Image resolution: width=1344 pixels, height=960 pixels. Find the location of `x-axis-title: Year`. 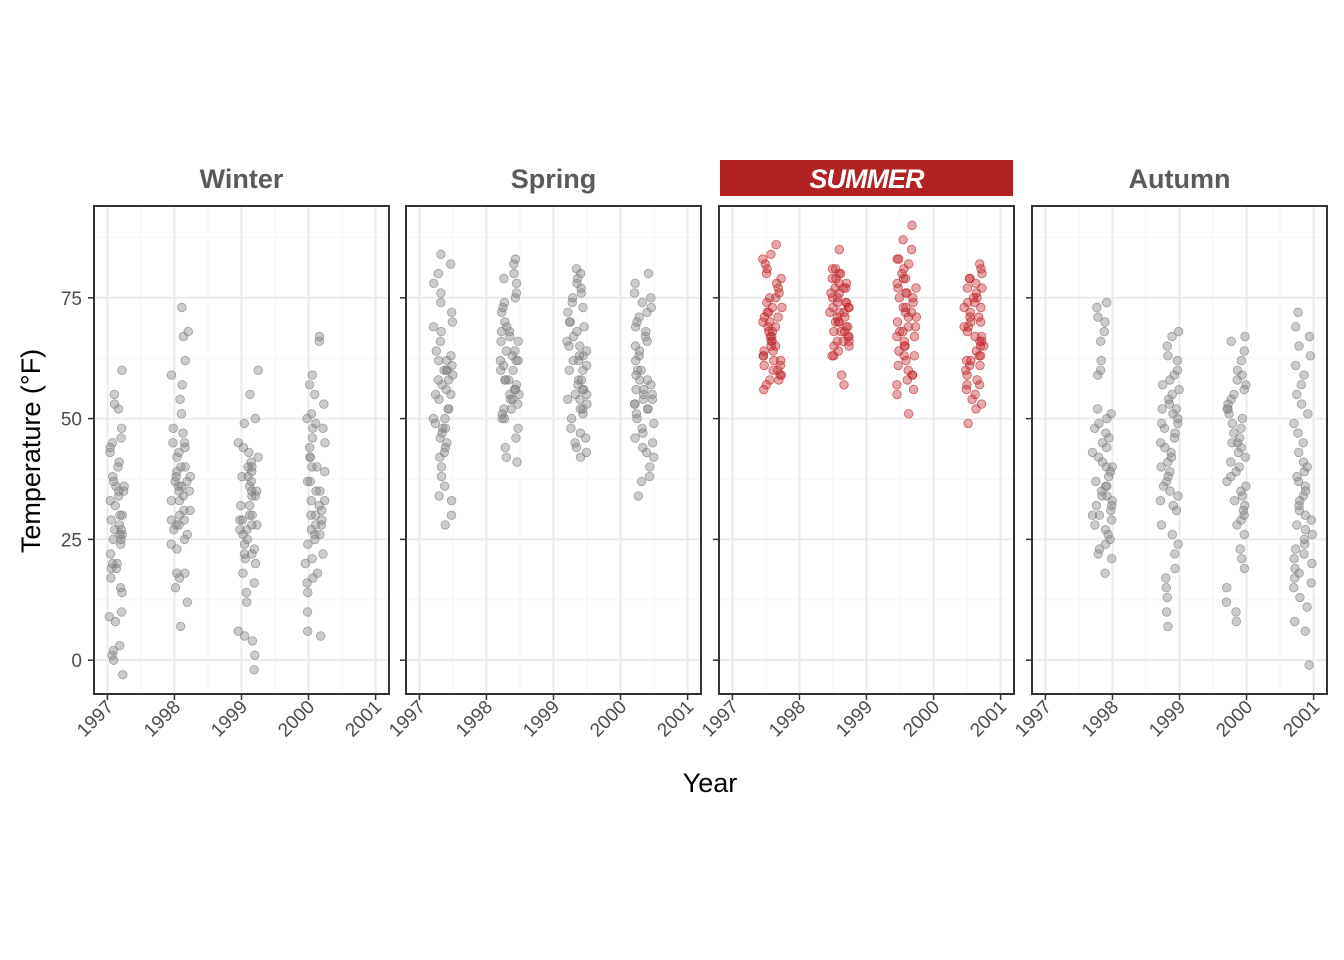

x-axis-title: Year is located at coordinates (710, 783).